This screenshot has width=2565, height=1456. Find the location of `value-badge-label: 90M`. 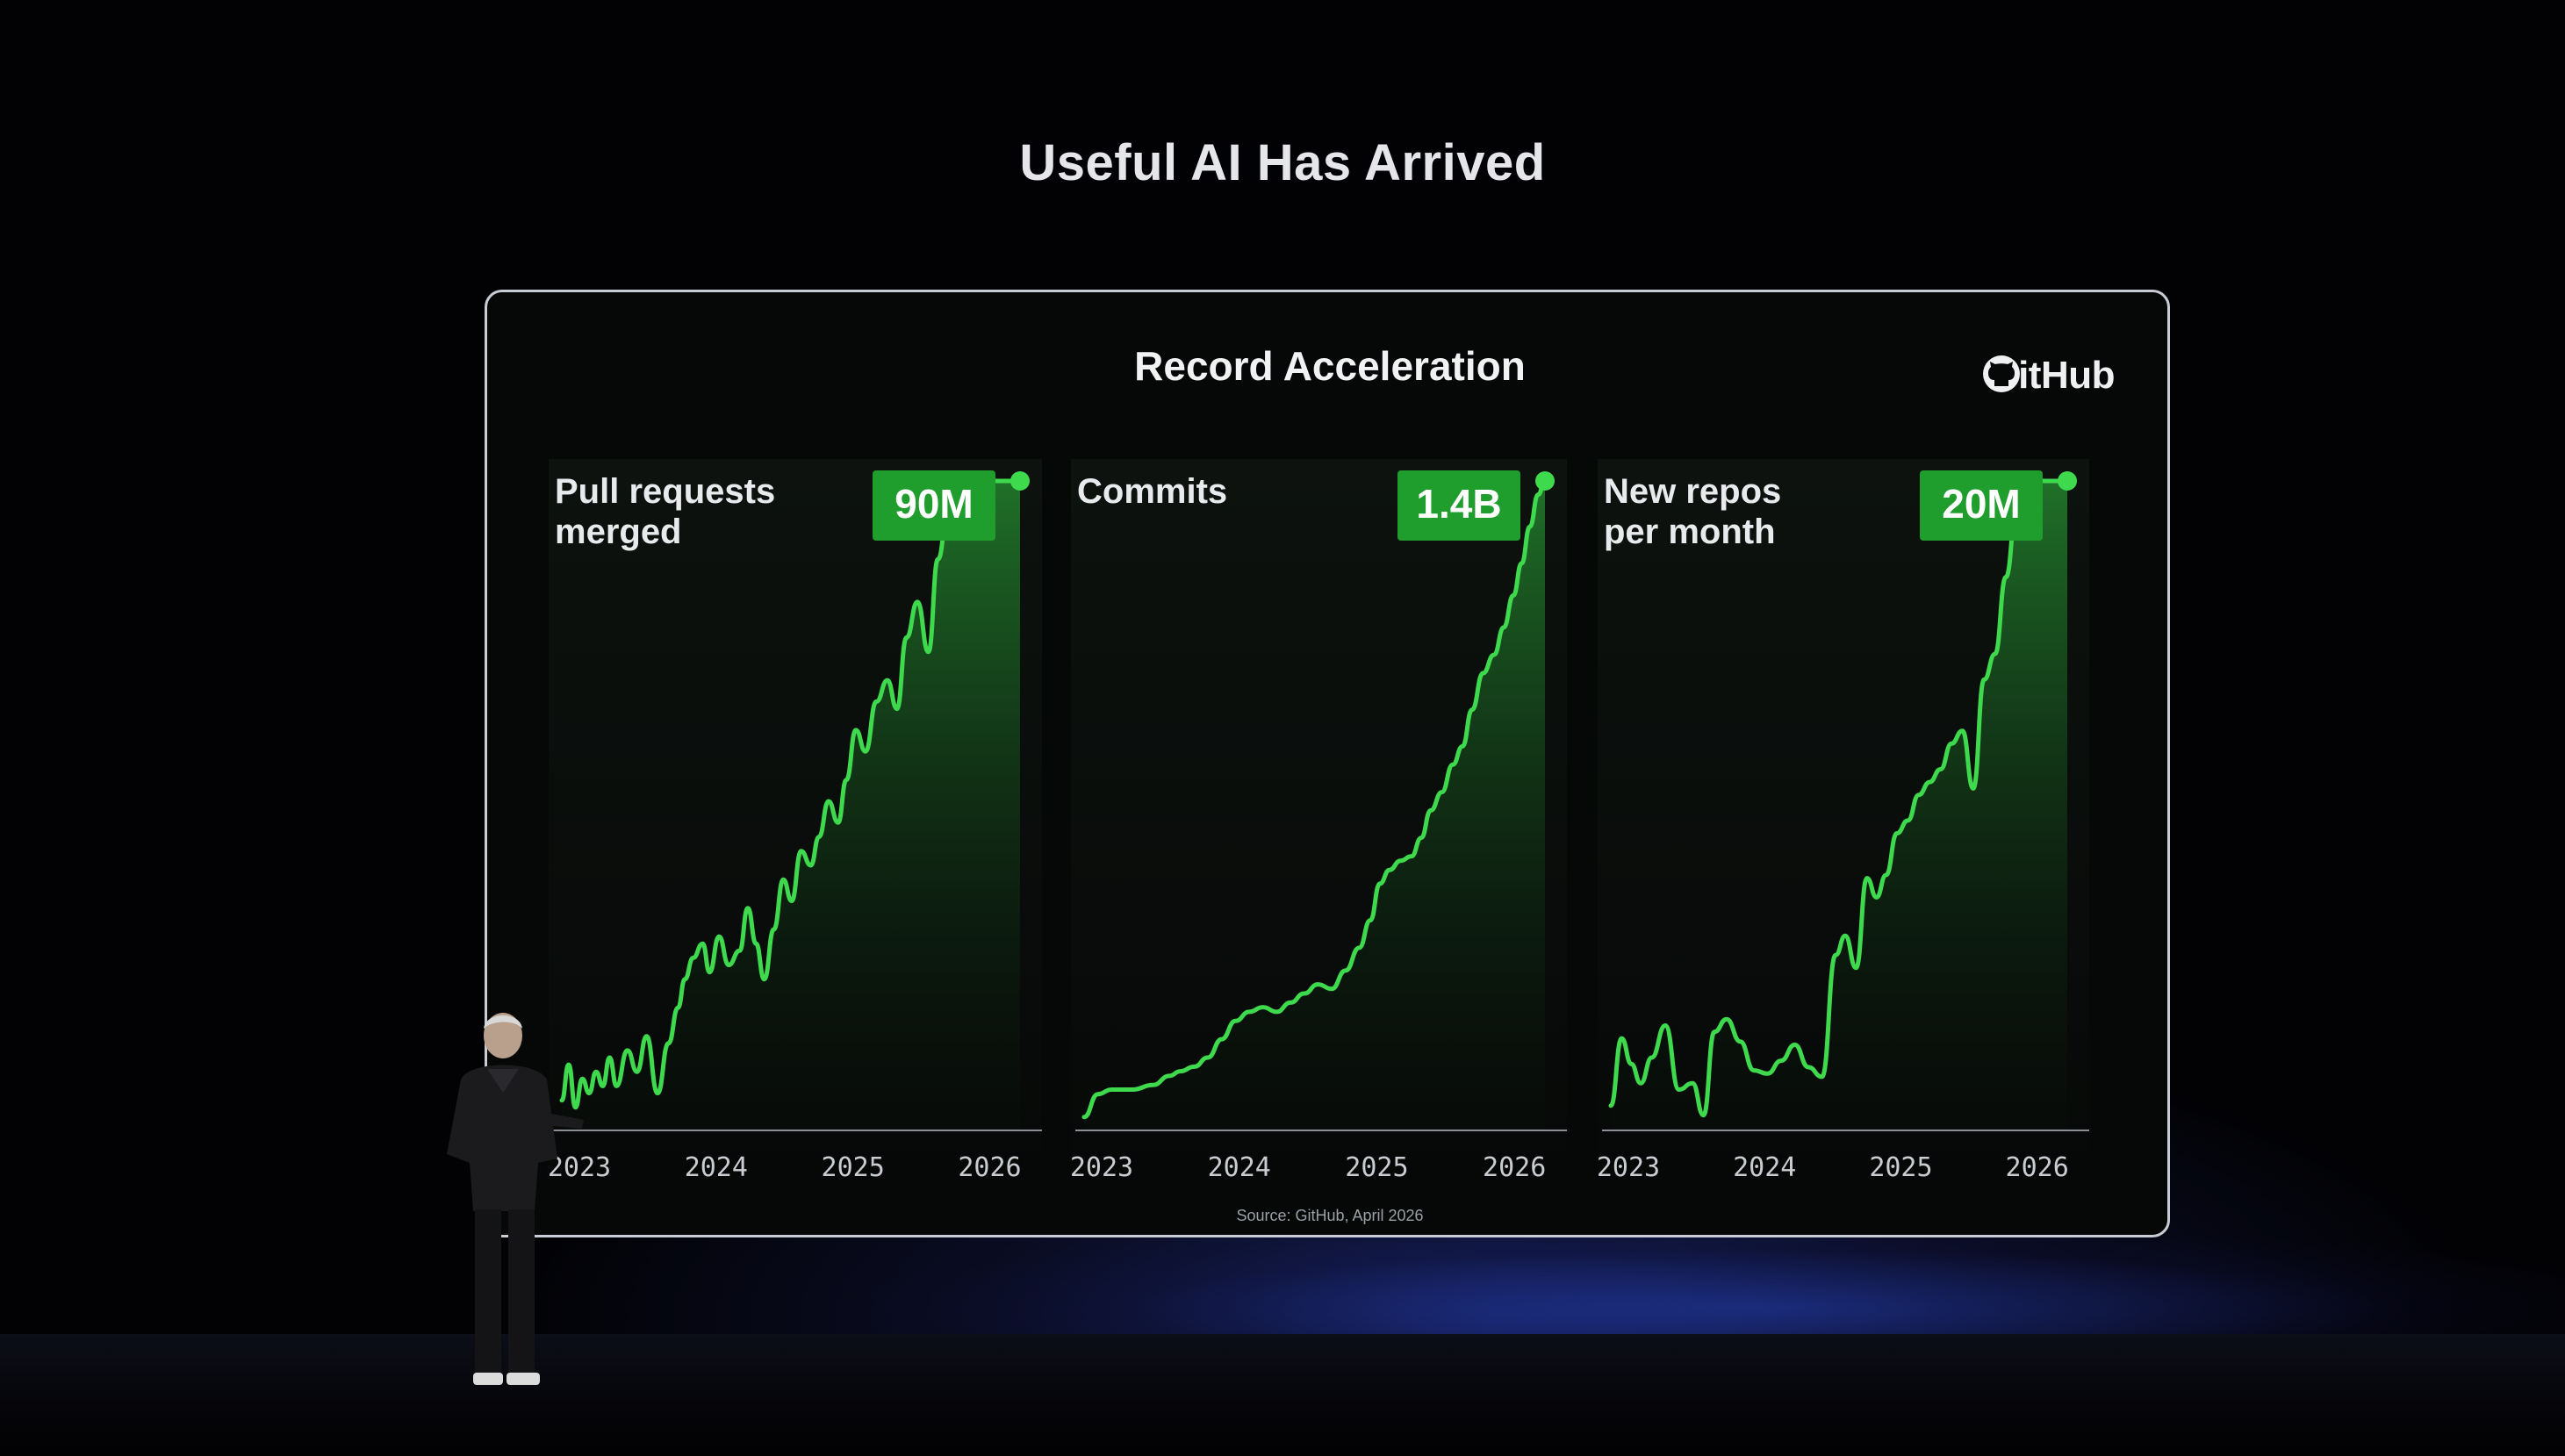

value-badge-label: 90M is located at coordinates (934, 504).